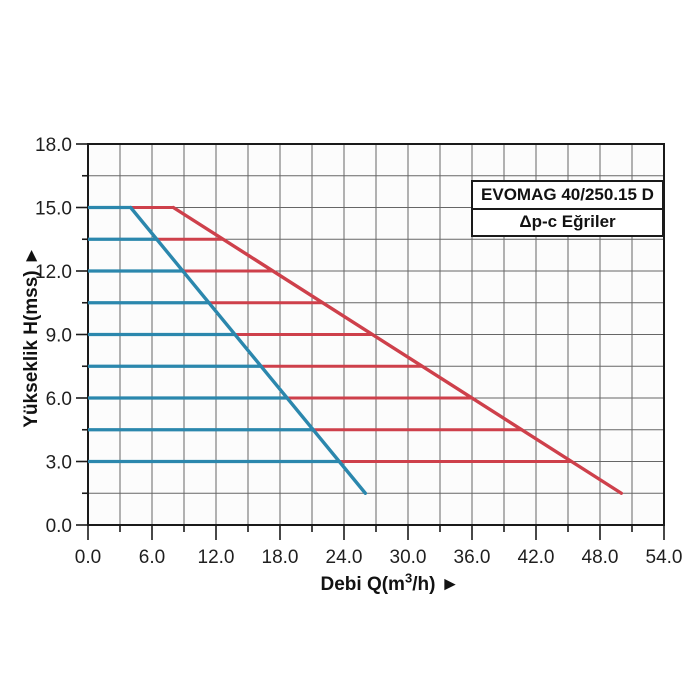 The height and width of the screenshot is (700, 700). Describe the element at coordinates (408, 578) in the screenshot. I see `x-axis-title-sup: 3` at that location.